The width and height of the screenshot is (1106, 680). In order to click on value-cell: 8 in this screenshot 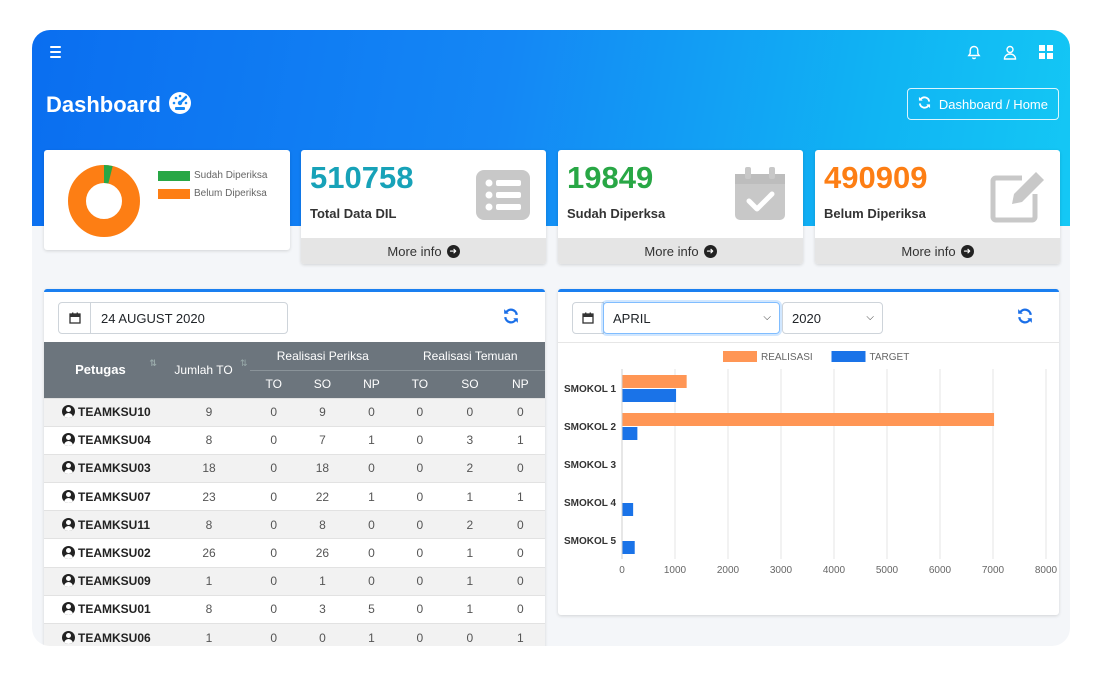, I will do `click(322, 524)`.